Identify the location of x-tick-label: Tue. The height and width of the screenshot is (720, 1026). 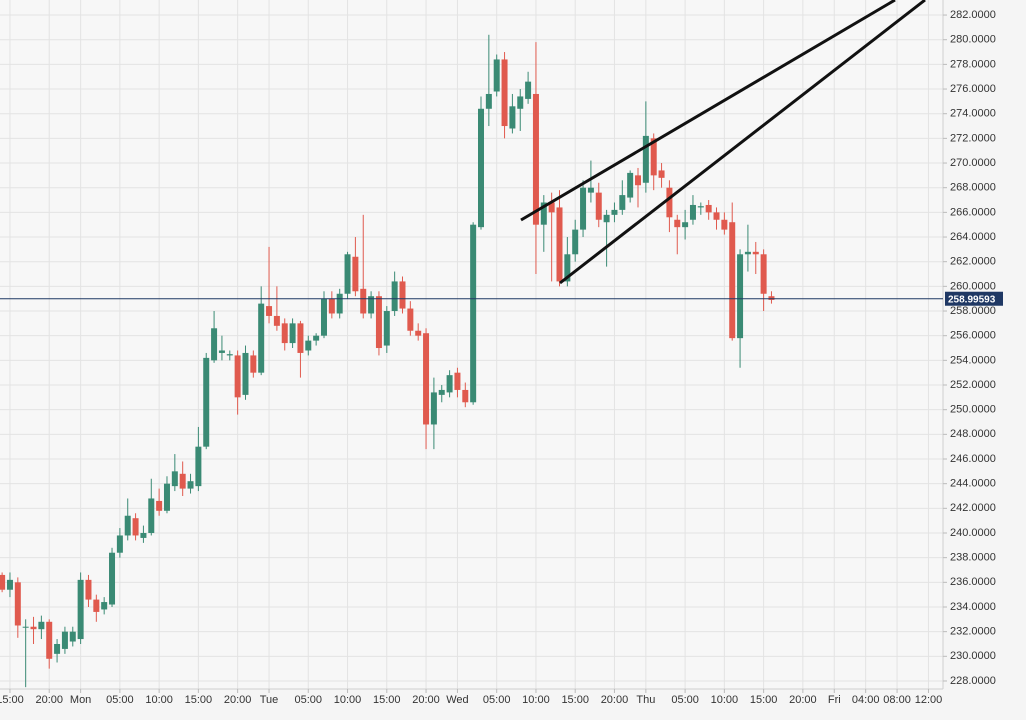
(269, 700).